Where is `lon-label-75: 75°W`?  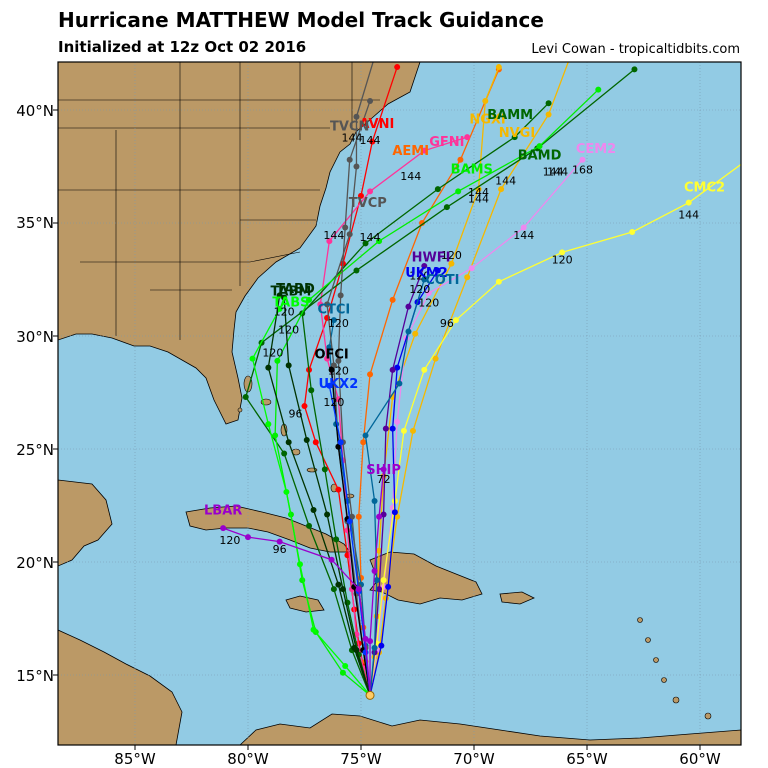
lon-label-75: 75°W is located at coordinates (361, 759).